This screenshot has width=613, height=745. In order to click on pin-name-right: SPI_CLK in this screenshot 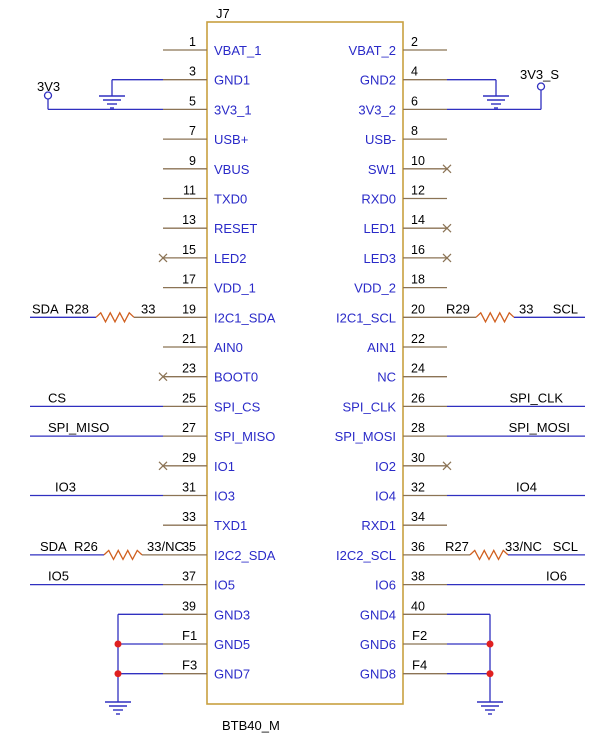, I will do `click(370, 406)`.